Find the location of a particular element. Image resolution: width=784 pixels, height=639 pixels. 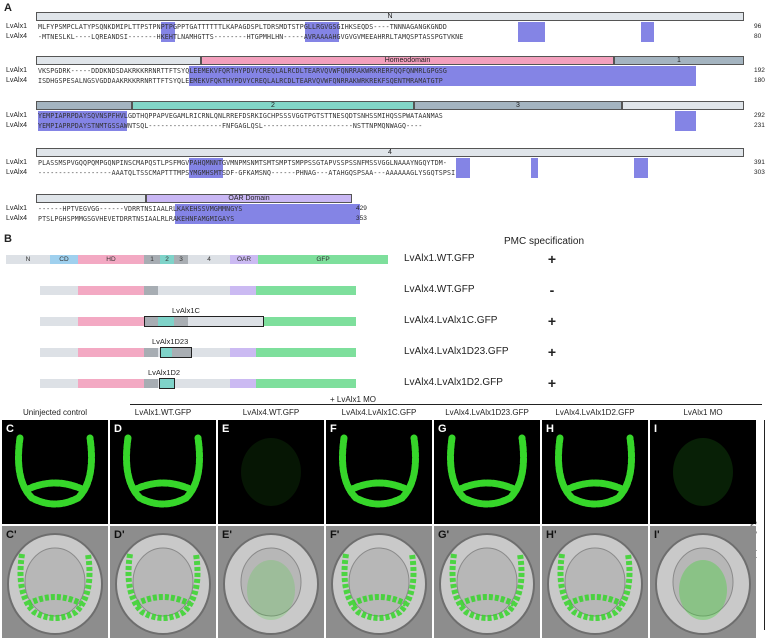

staining-bracket is located at coordinates (764, 525).